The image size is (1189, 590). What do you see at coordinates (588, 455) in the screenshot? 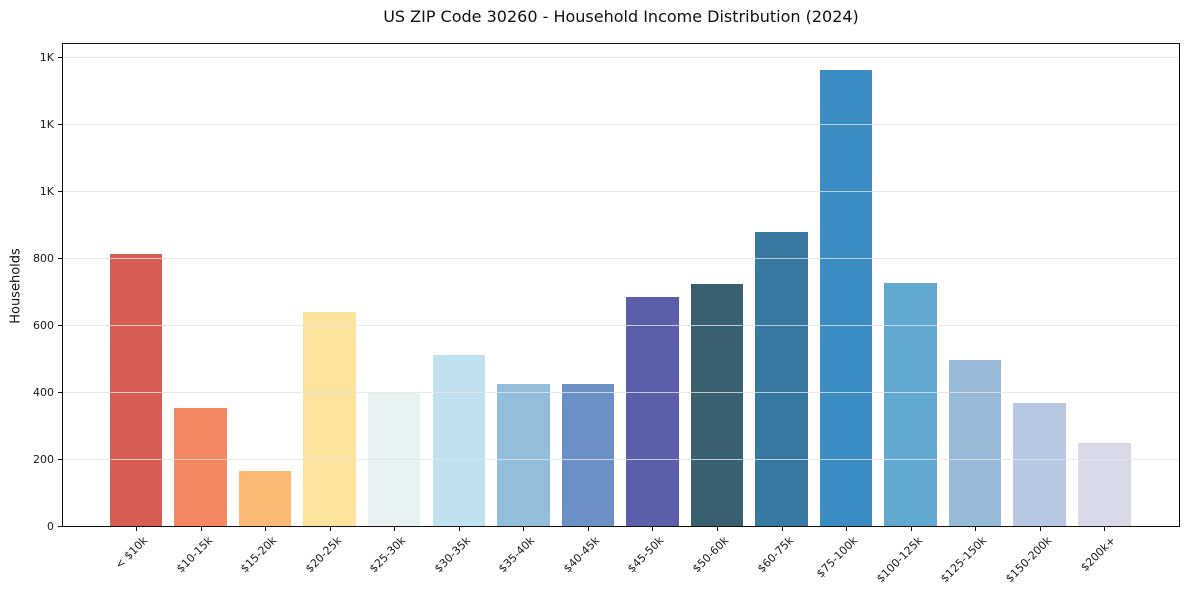
I see `bar-40-45k` at bounding box center [588, 455].